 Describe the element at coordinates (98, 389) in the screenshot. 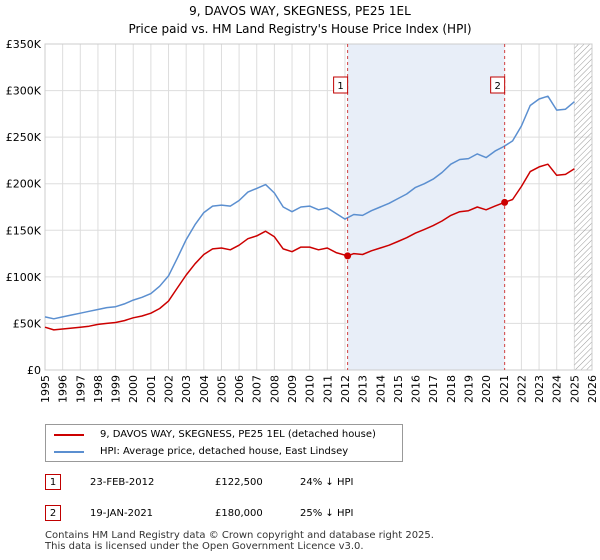

I see `x-tick-label: 1998` at that location.